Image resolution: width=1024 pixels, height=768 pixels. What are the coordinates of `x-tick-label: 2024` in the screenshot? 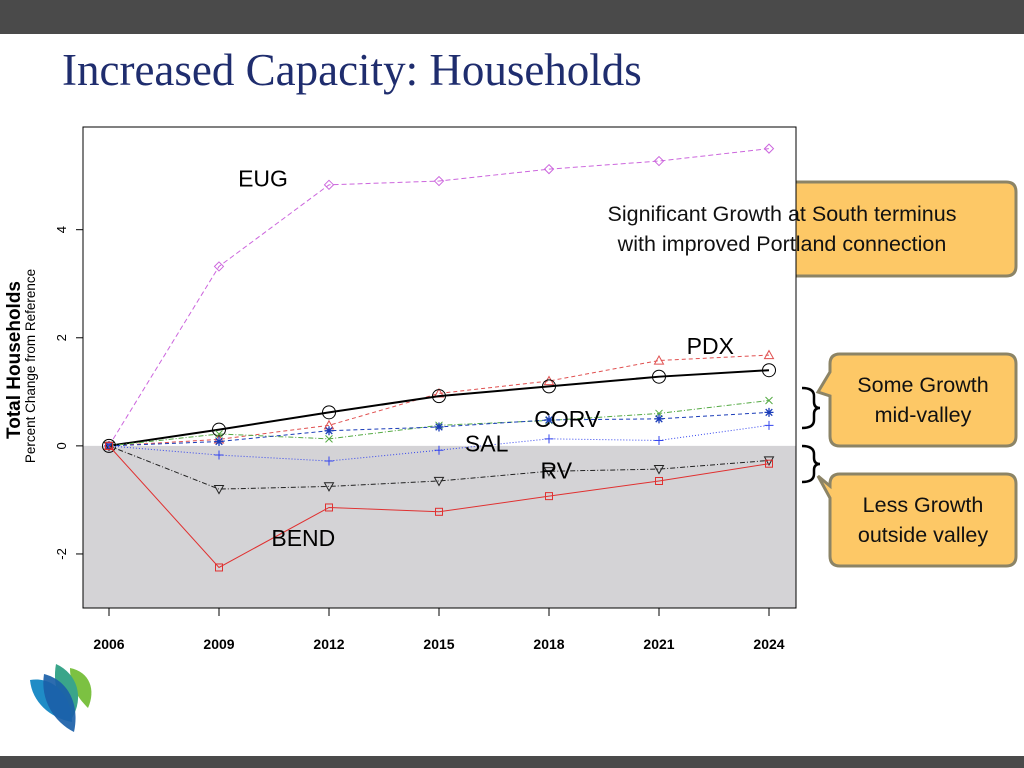 It's located at (768, 644).